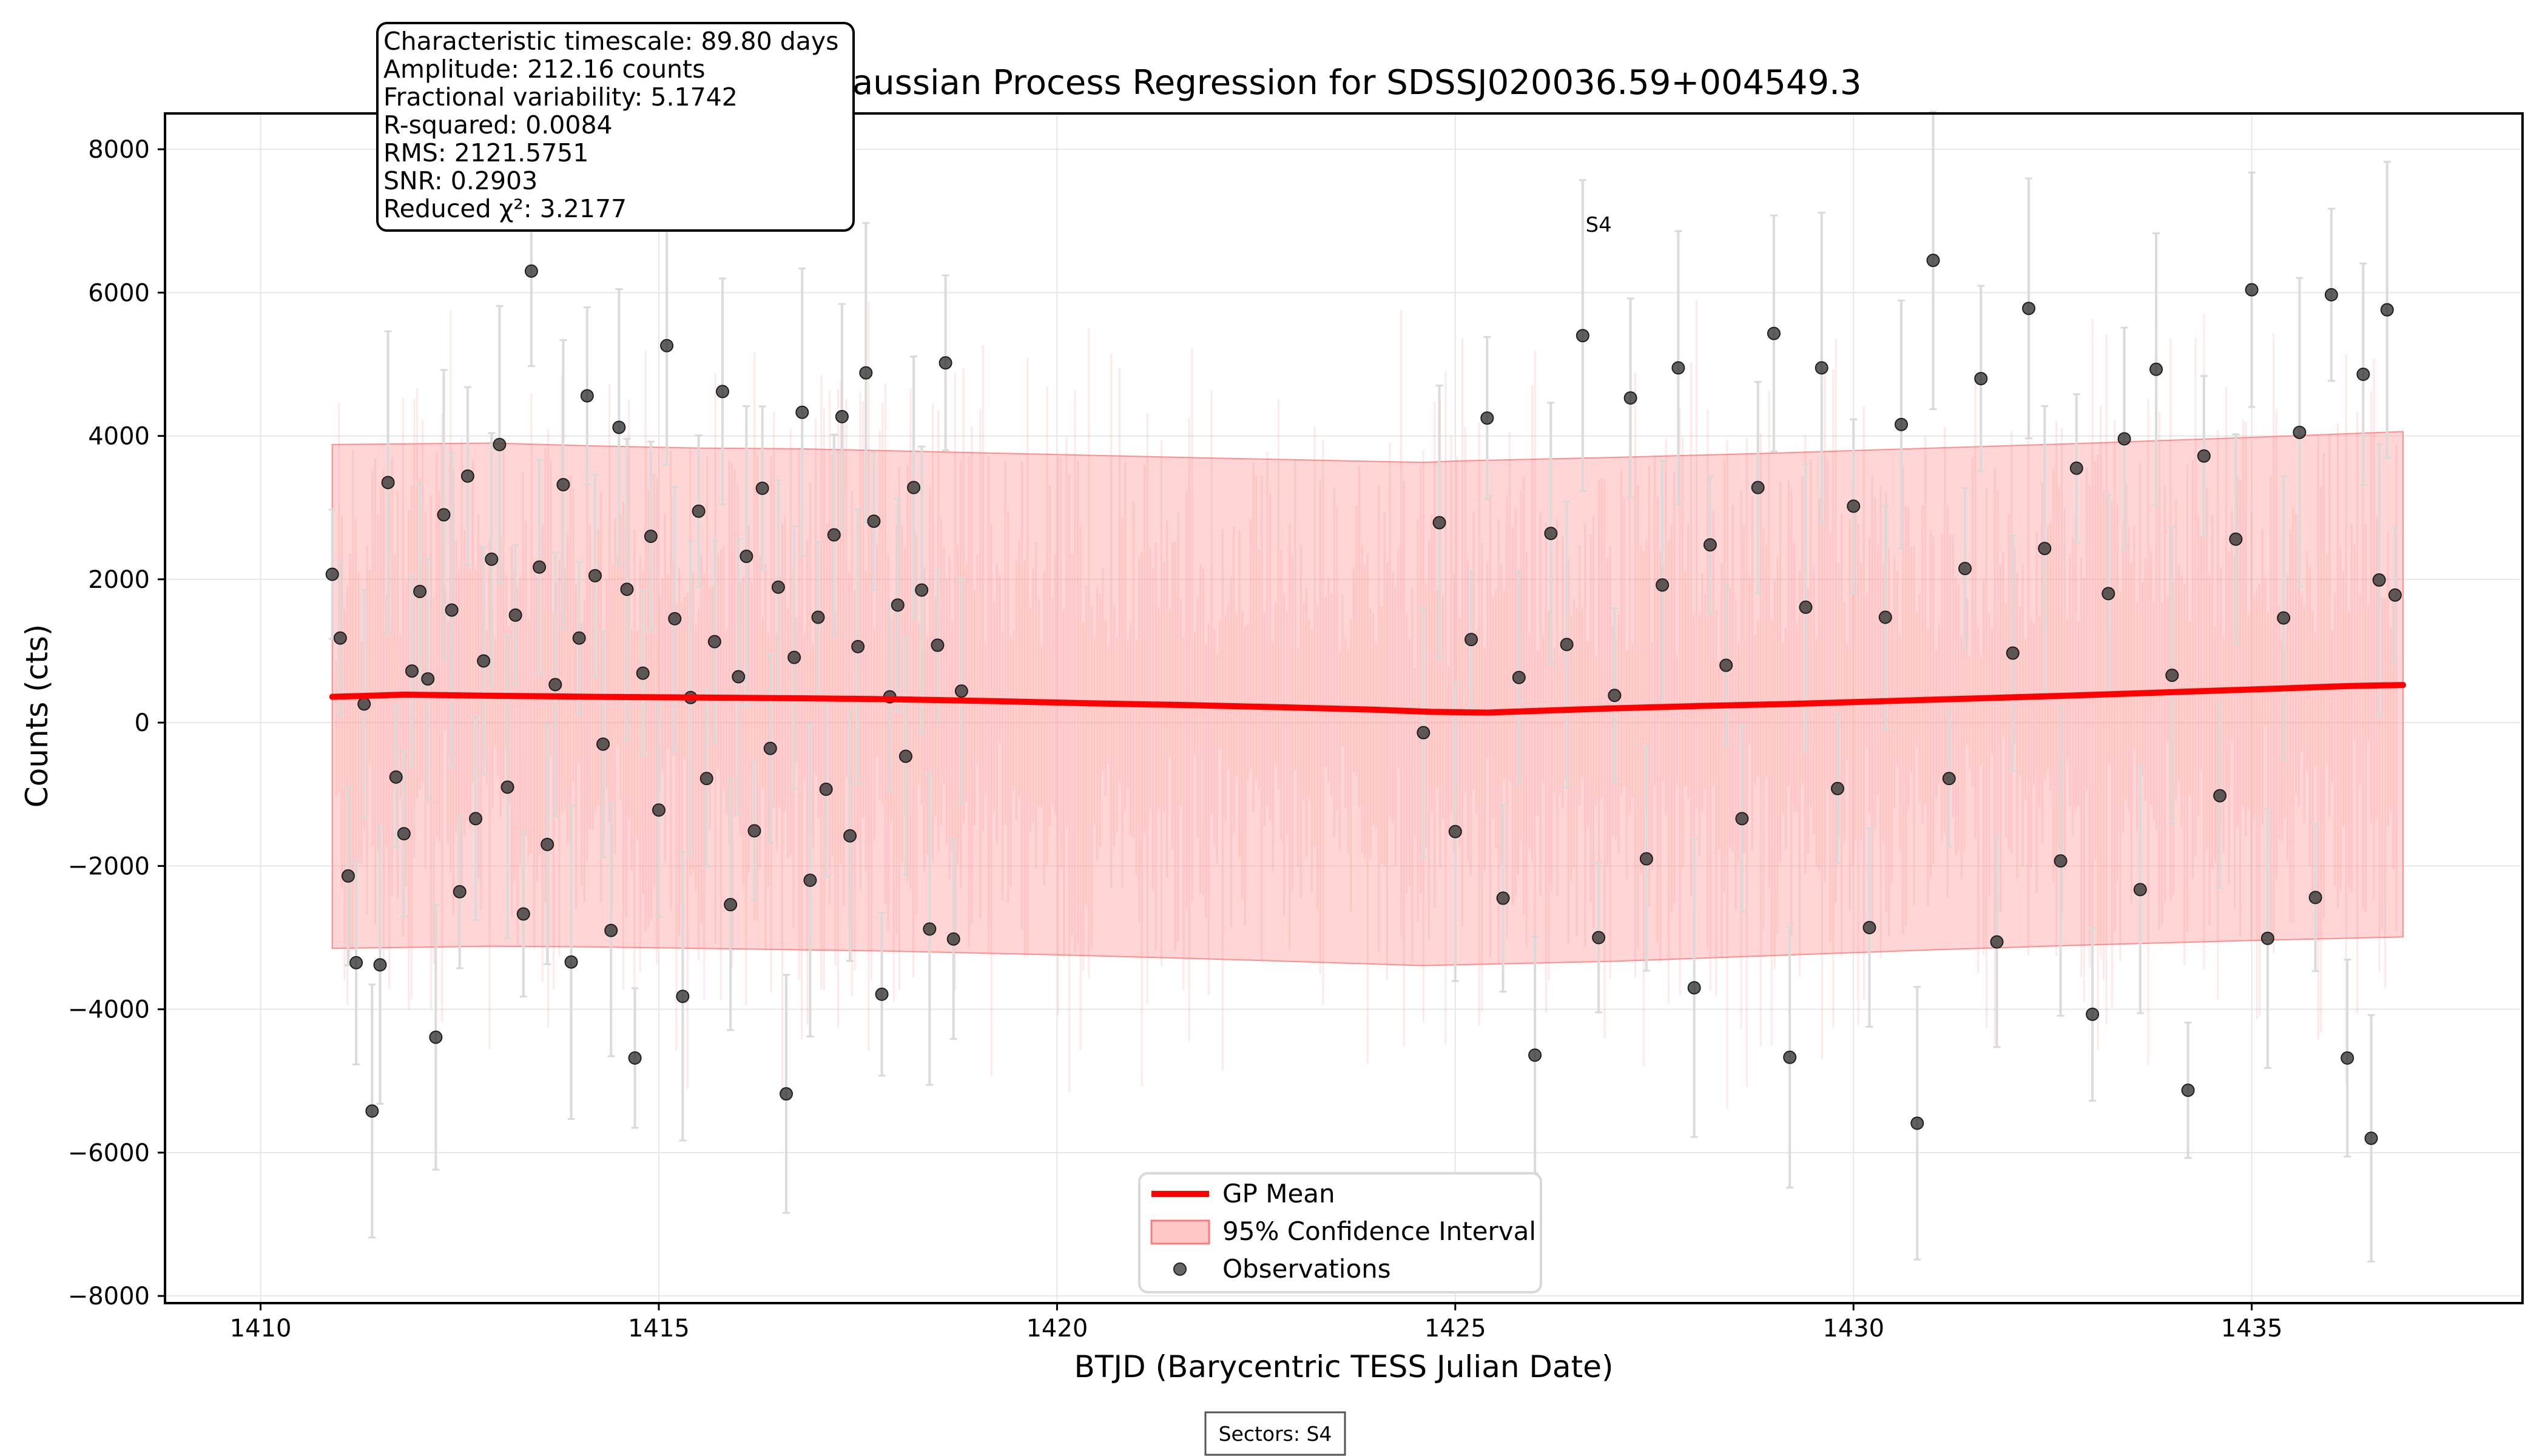 This screenshot has width=2548, height=1456. I want to click on x-axis-label: BTJD (Barycentric TESS Julian Date), so click(1344, 1366).